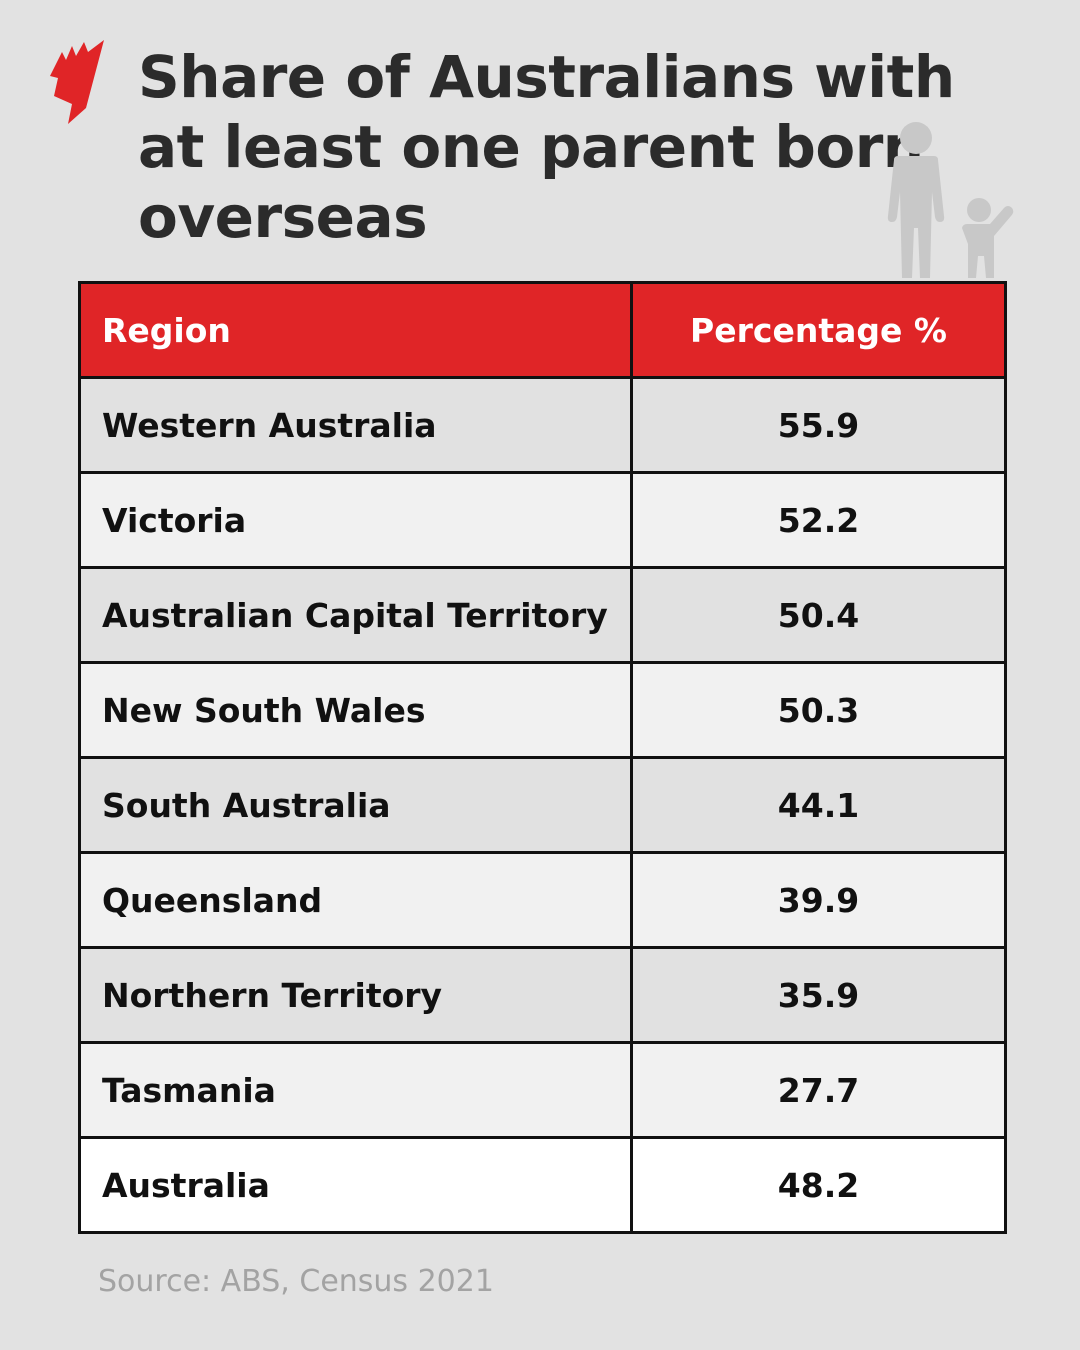 The height and width of the screenshot is (1350, 1080). I want to click on table-row: New South Wales 50.3, so click(542, 710).